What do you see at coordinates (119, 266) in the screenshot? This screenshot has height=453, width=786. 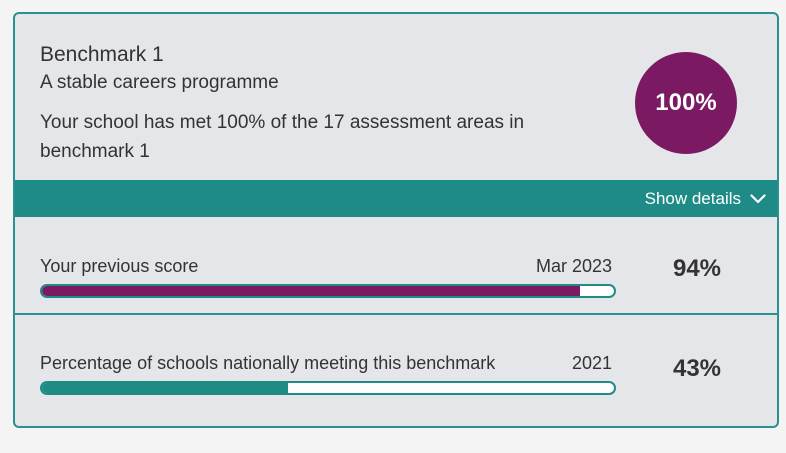 I see `row-label: Your previous score` at bounding box center [119, 266].